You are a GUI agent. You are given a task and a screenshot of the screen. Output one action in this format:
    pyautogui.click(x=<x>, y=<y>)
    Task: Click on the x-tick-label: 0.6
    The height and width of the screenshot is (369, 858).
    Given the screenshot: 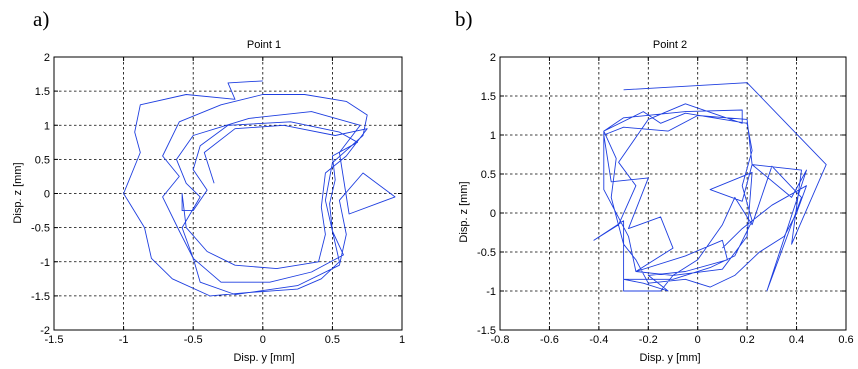 What is the action you would take?
    pyautogui.click(x=845, y=340)
    